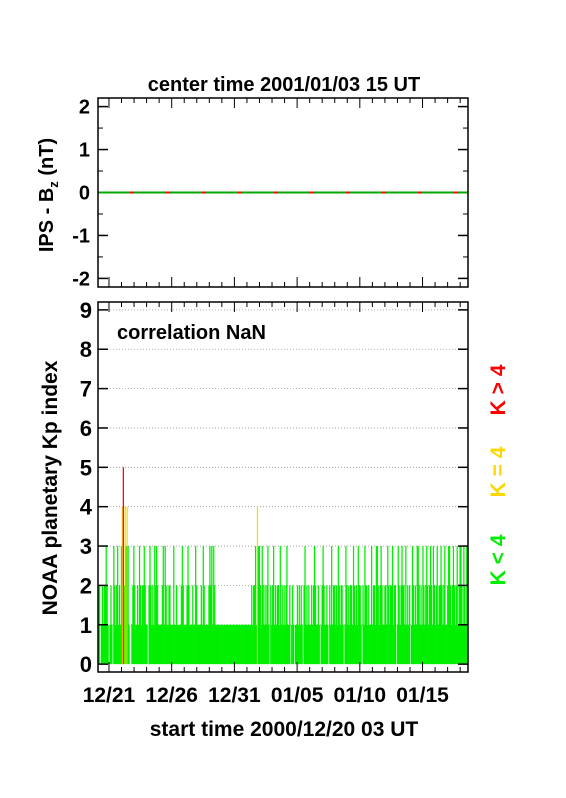  What do you see at coordinates (84, 194) in the screenshot?
I see `top-y-tick-label: 0` at bounding box center [84, 194].